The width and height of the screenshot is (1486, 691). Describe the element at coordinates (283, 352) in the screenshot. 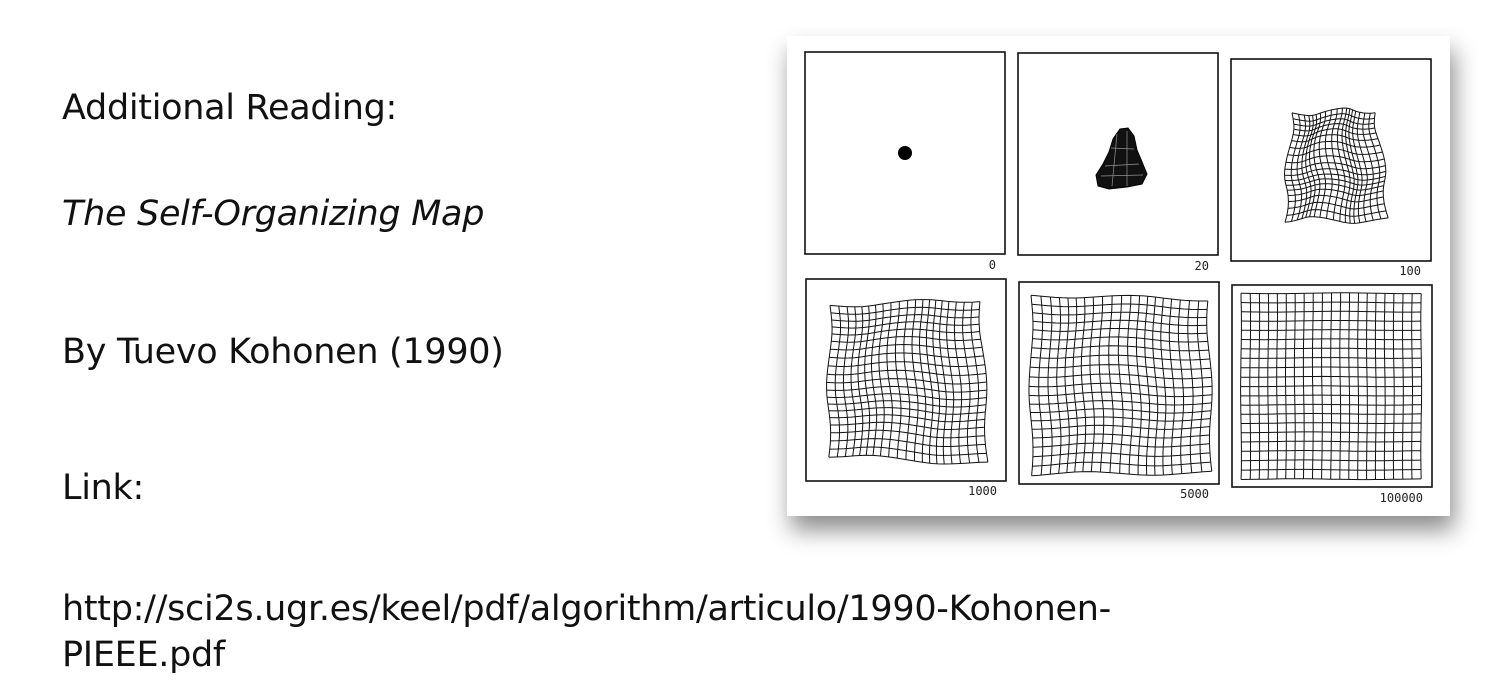

I see `author-line: By Tuevo Kohonen (1990)` at that location.